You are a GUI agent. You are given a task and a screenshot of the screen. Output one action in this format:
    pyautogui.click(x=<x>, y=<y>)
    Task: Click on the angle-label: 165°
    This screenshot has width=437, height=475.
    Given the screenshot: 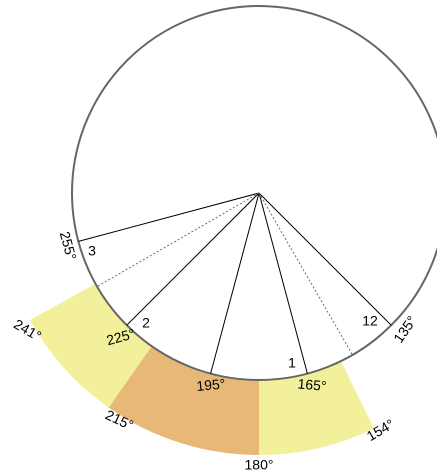 What is the action you would take?
    pyautogui.click(x=312, y=384)
    